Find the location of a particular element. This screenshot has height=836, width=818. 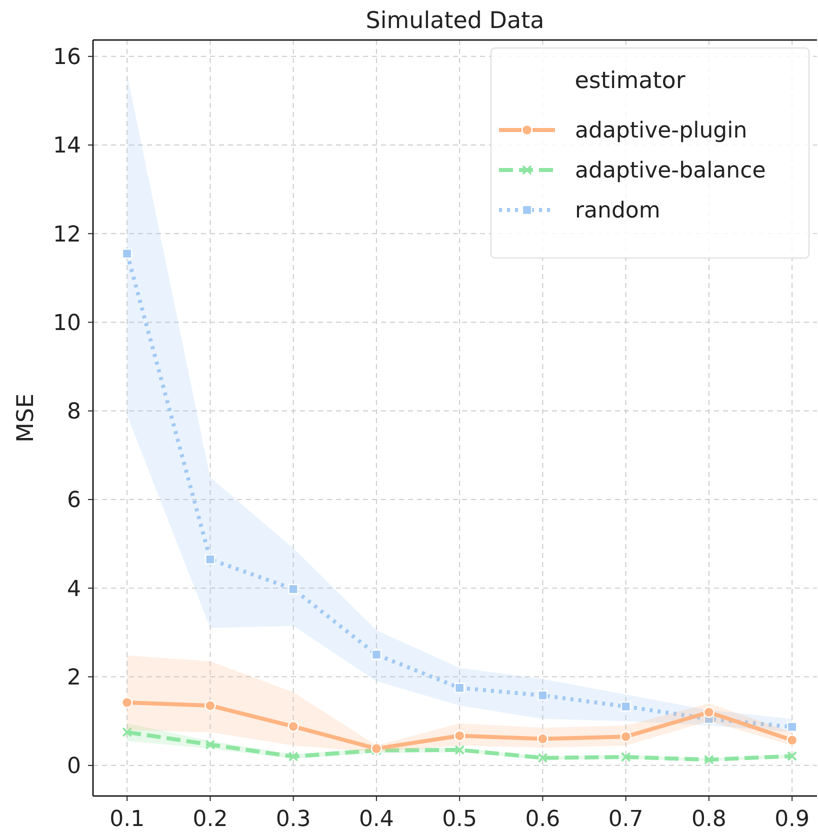

y-tick-label: 14 is located at coordinates (67, 146).